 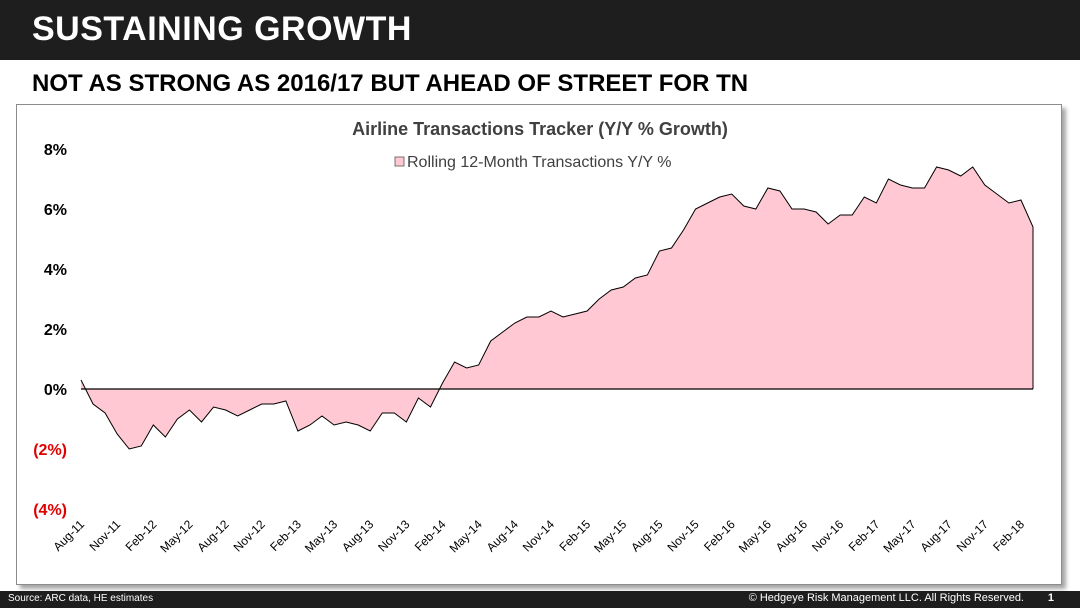 I want to click on y-tick-label: (2%), so click(x=50, y=450).